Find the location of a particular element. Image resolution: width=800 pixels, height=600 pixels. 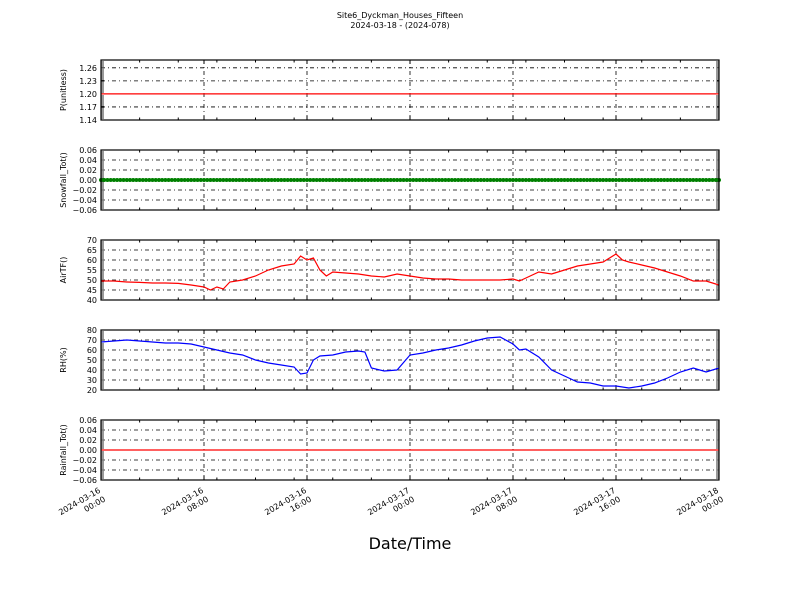

x-tick-label: 2024-03-1616:00 is located at coordinates (288, 506).